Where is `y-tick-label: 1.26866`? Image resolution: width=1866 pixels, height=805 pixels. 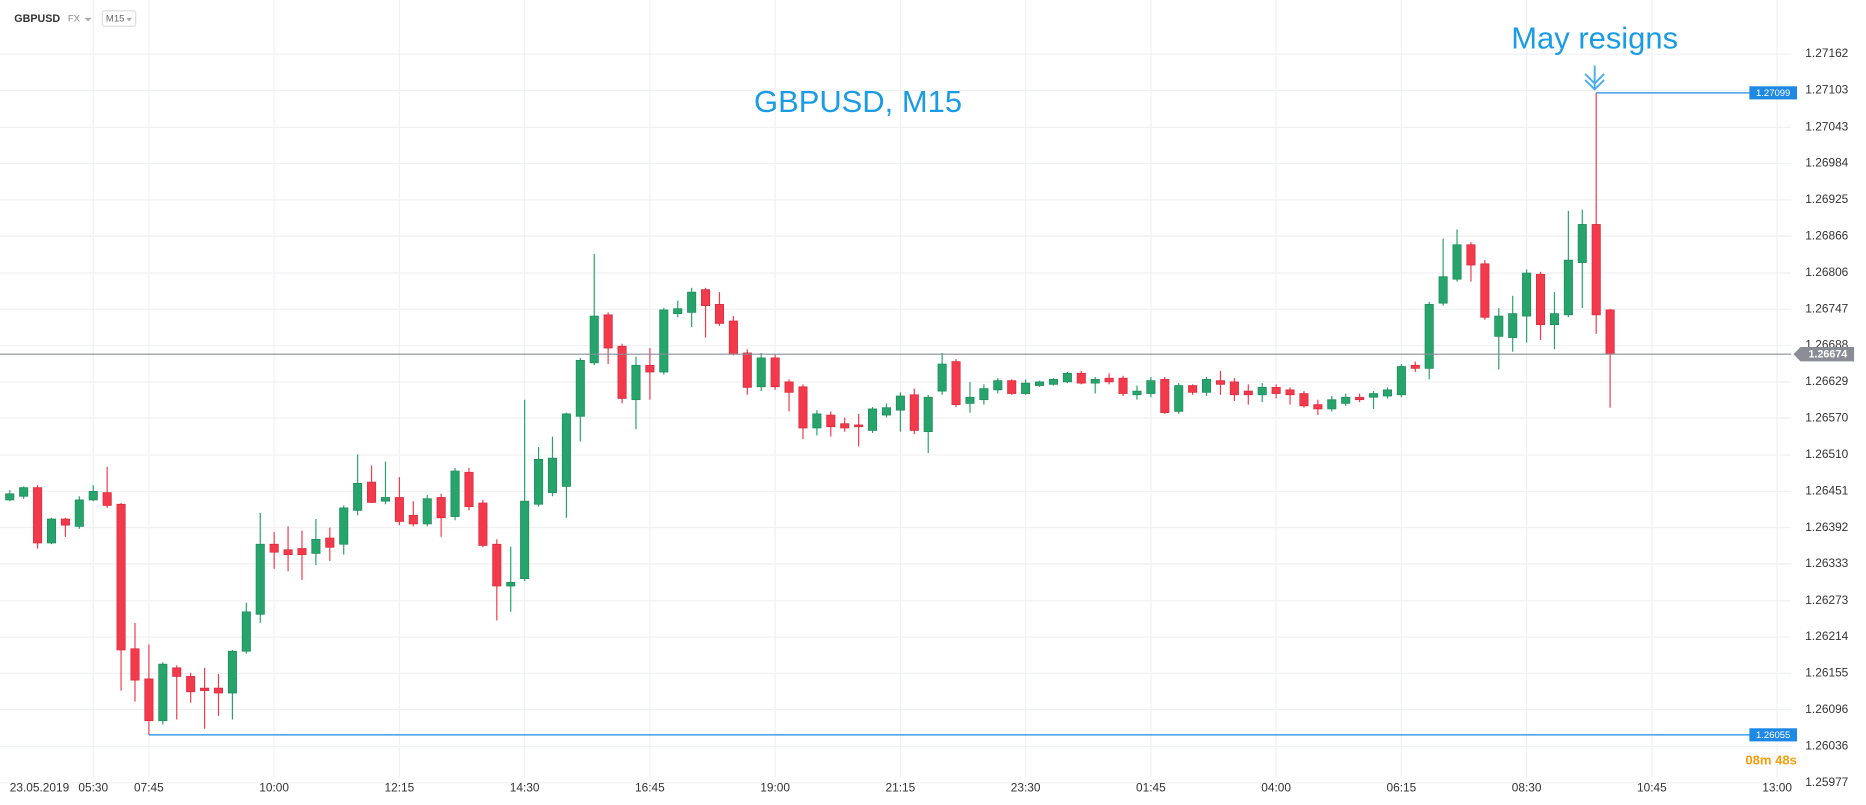 y-tick-label: 1.26866 is located at coordinates (1826, 235).